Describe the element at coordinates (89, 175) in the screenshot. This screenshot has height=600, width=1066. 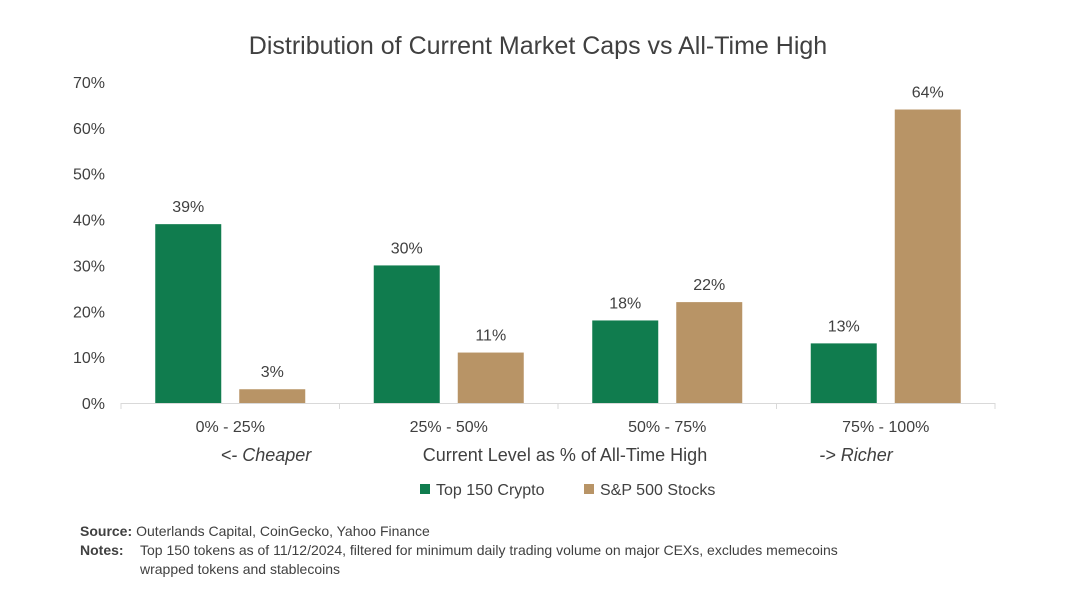
I see `y-tick-label: 50%` at that location.